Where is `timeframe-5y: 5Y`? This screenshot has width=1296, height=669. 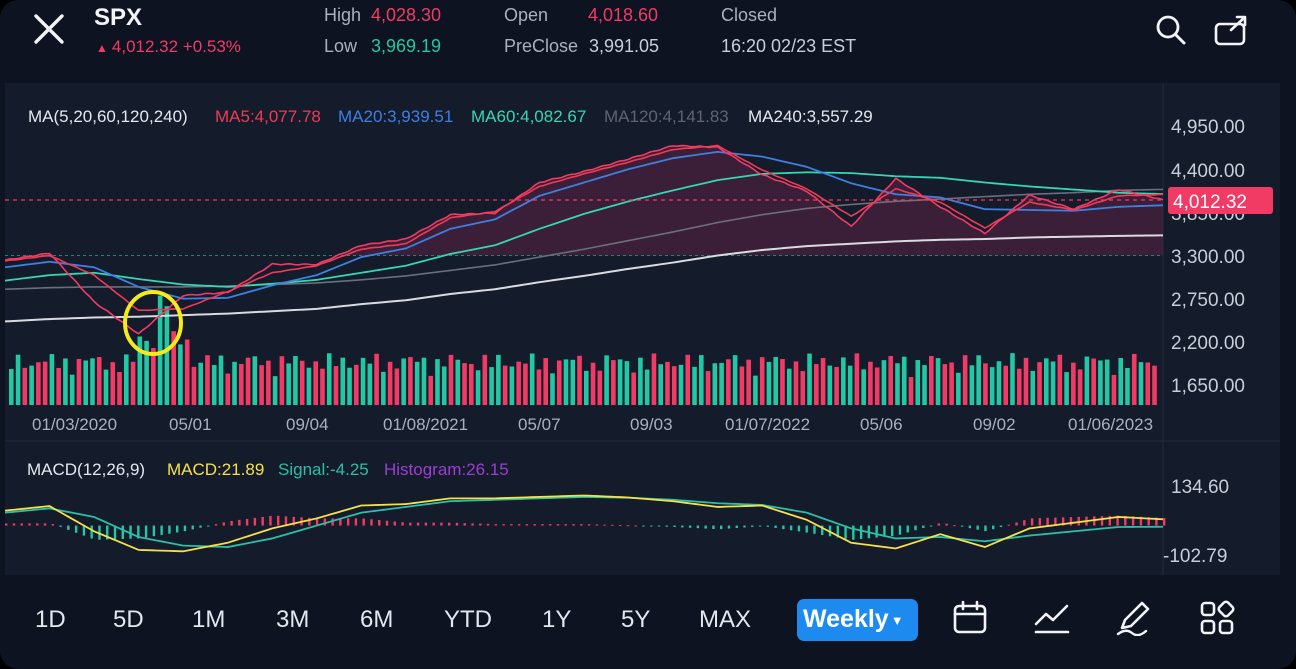 timeframe-5y: 5Y is located at coordinates (636, 619).